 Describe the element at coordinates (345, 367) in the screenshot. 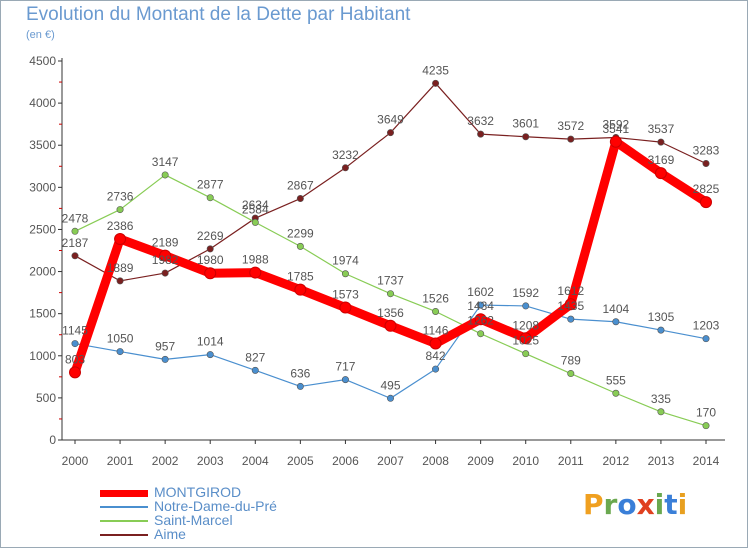

I see `data-label: 717` at that location.